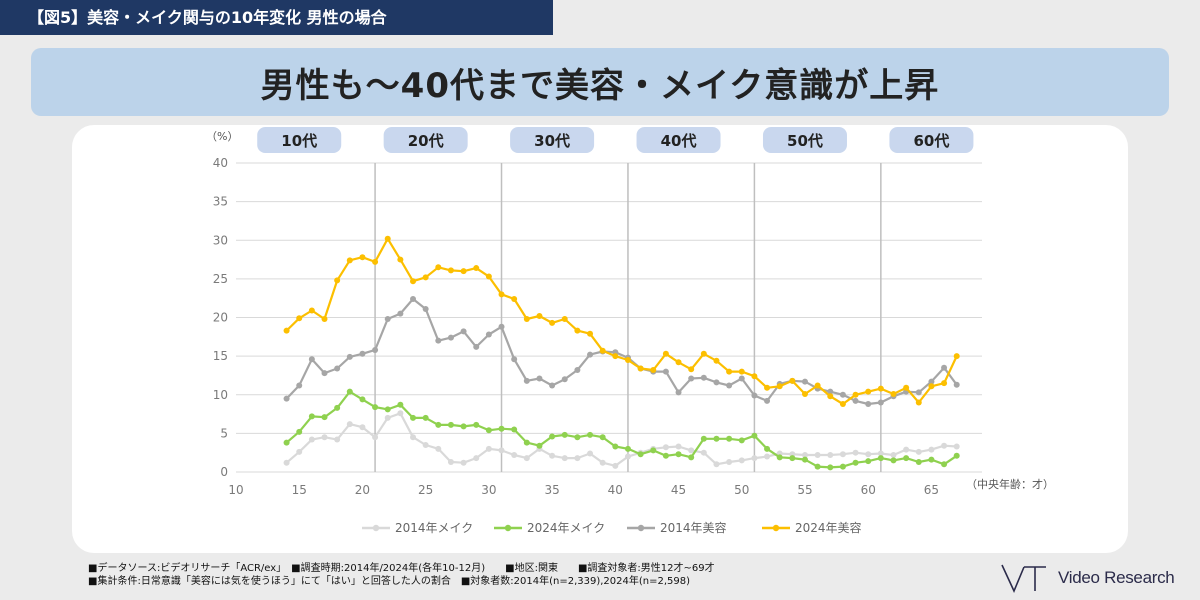  Describe the element at coordinates (1116, 577) in the screenshot. I see `brand-name: Video Research` at that location.